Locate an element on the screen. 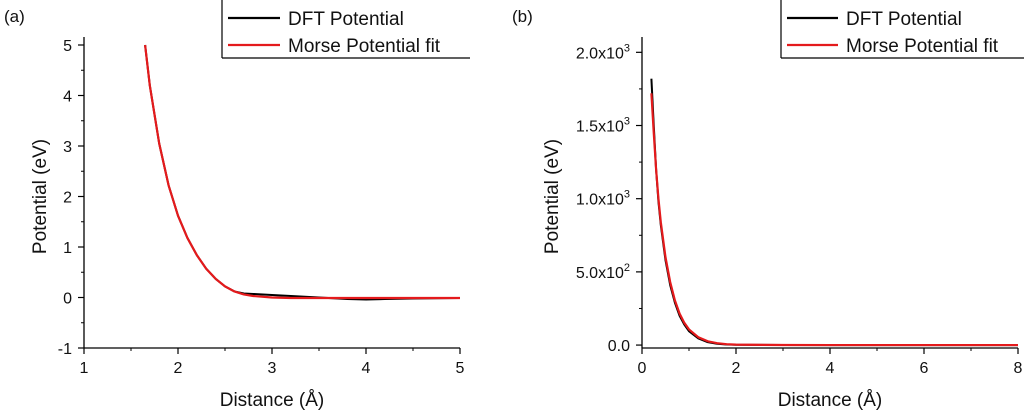 The image size is (1024, 412). x-tick-label: 8 is located at coordinates (1018, 368).